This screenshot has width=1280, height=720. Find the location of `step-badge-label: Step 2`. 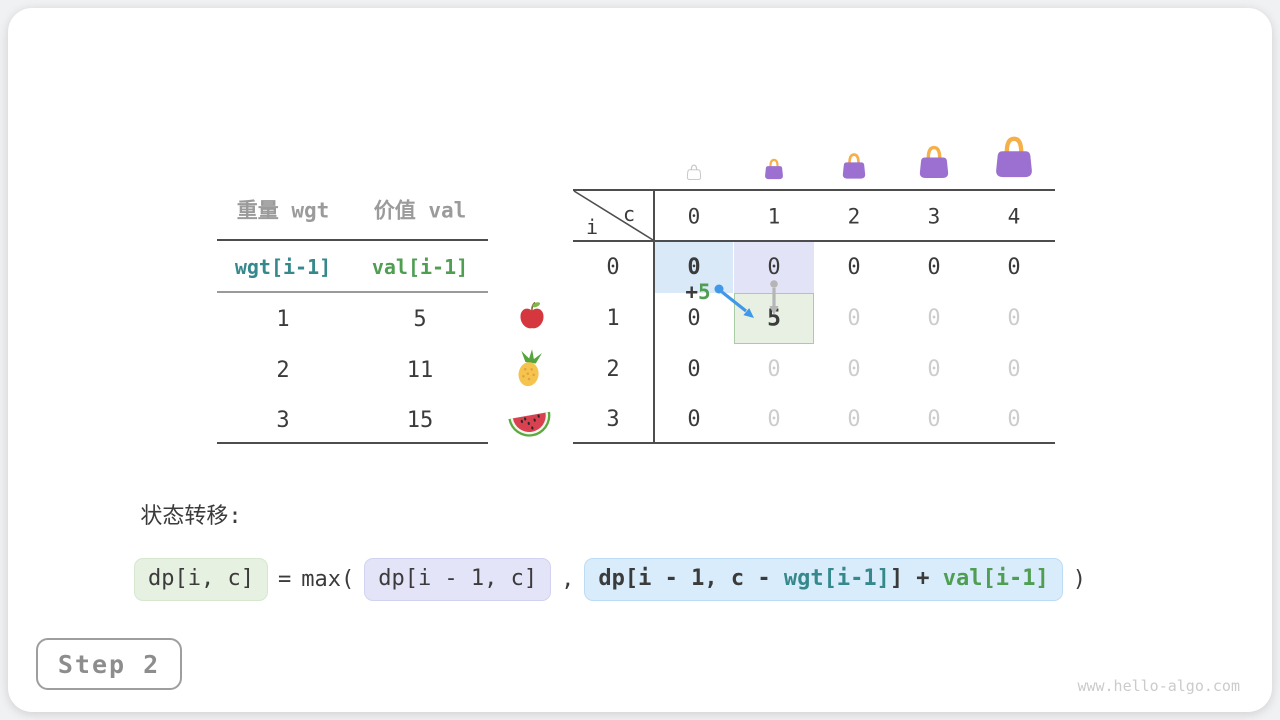

step-badge-label: Step 2 is located at coordinates (109, 664).